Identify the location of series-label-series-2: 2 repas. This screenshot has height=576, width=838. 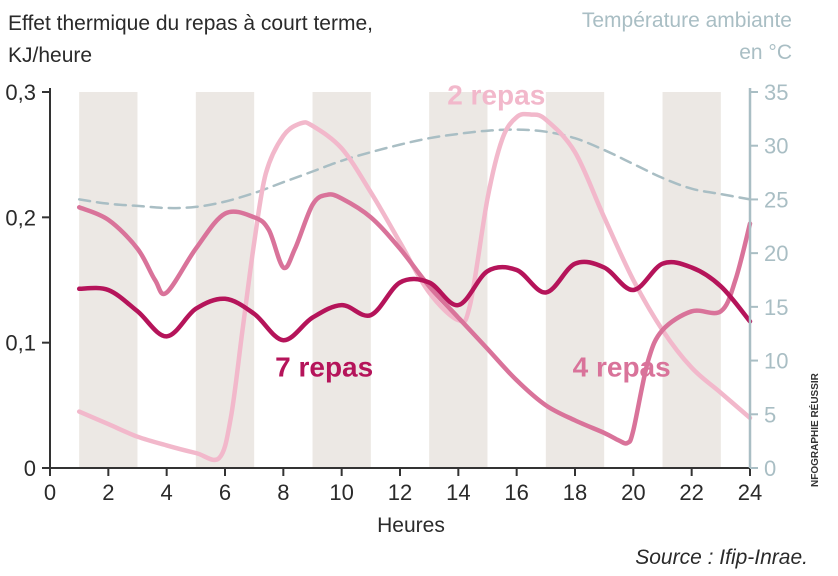
(496, 95).